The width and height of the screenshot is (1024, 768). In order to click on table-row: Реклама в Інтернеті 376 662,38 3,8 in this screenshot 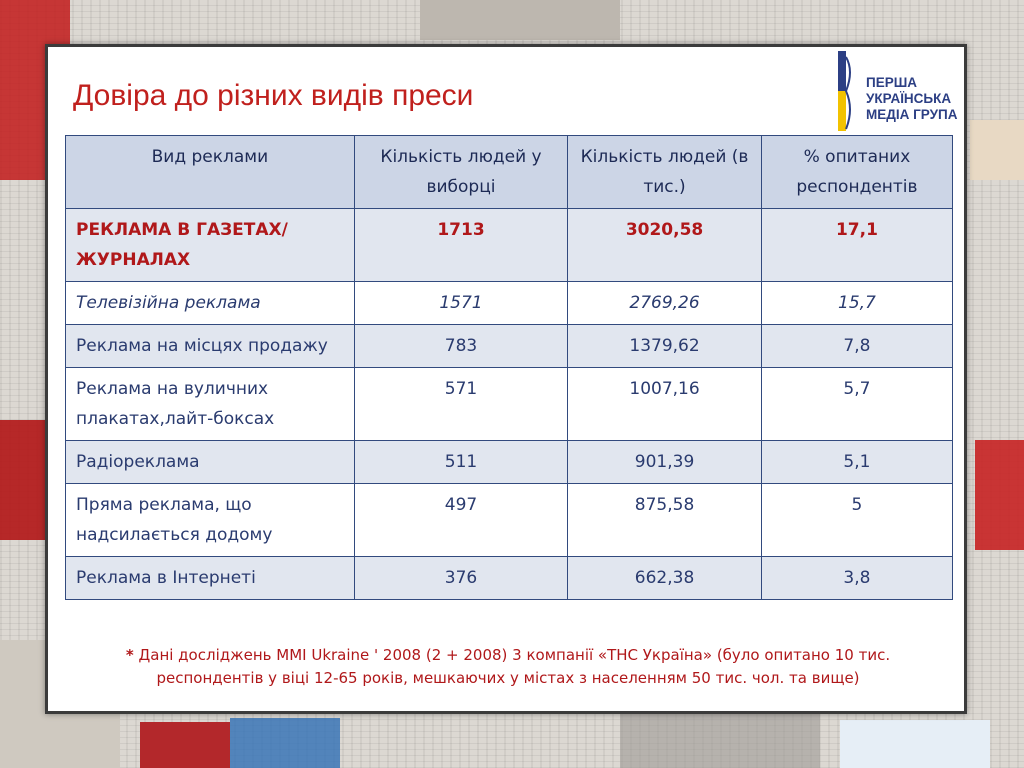, I will do `click(509, 578)`.